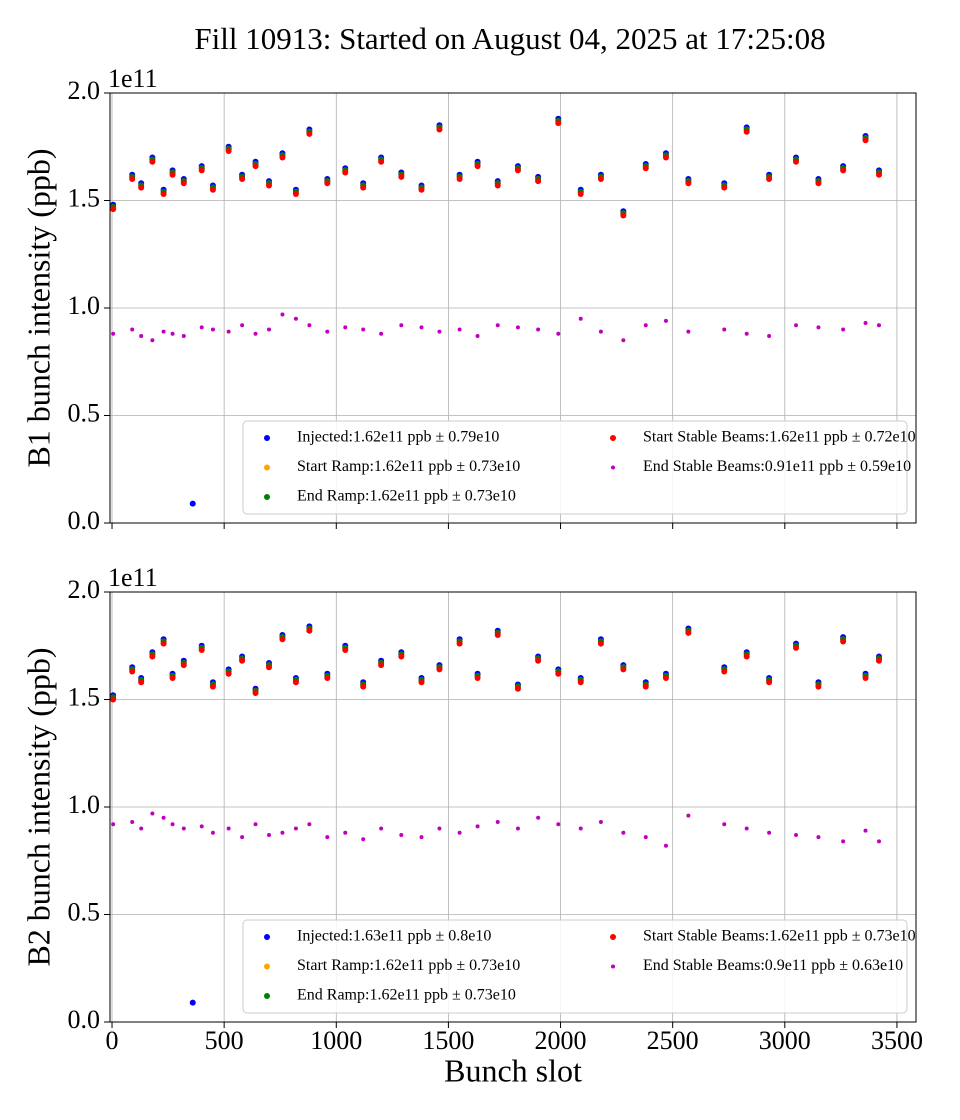 The width and height of the screenshot is (960, 1120). Describe the element at coordinates (84, 197) in the screenshot. I see `y-tick-label: 1.5` at that location.